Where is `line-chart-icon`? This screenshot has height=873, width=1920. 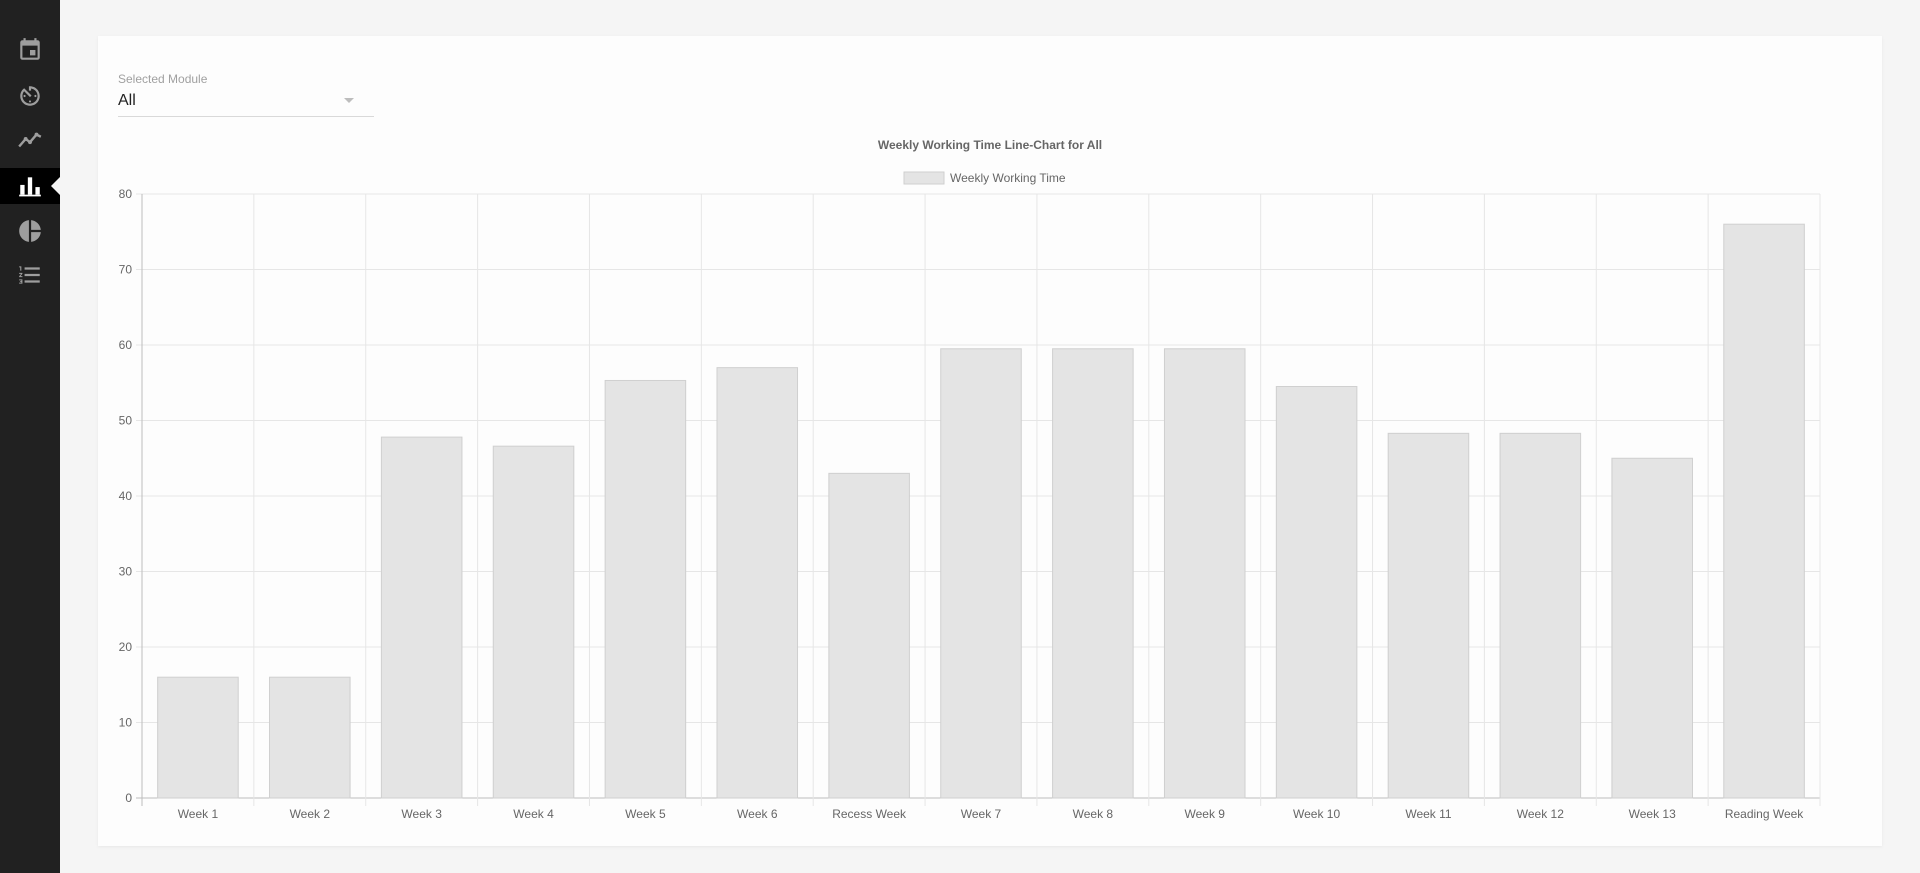 line-chart-icon is located at coordinates (30, 140).